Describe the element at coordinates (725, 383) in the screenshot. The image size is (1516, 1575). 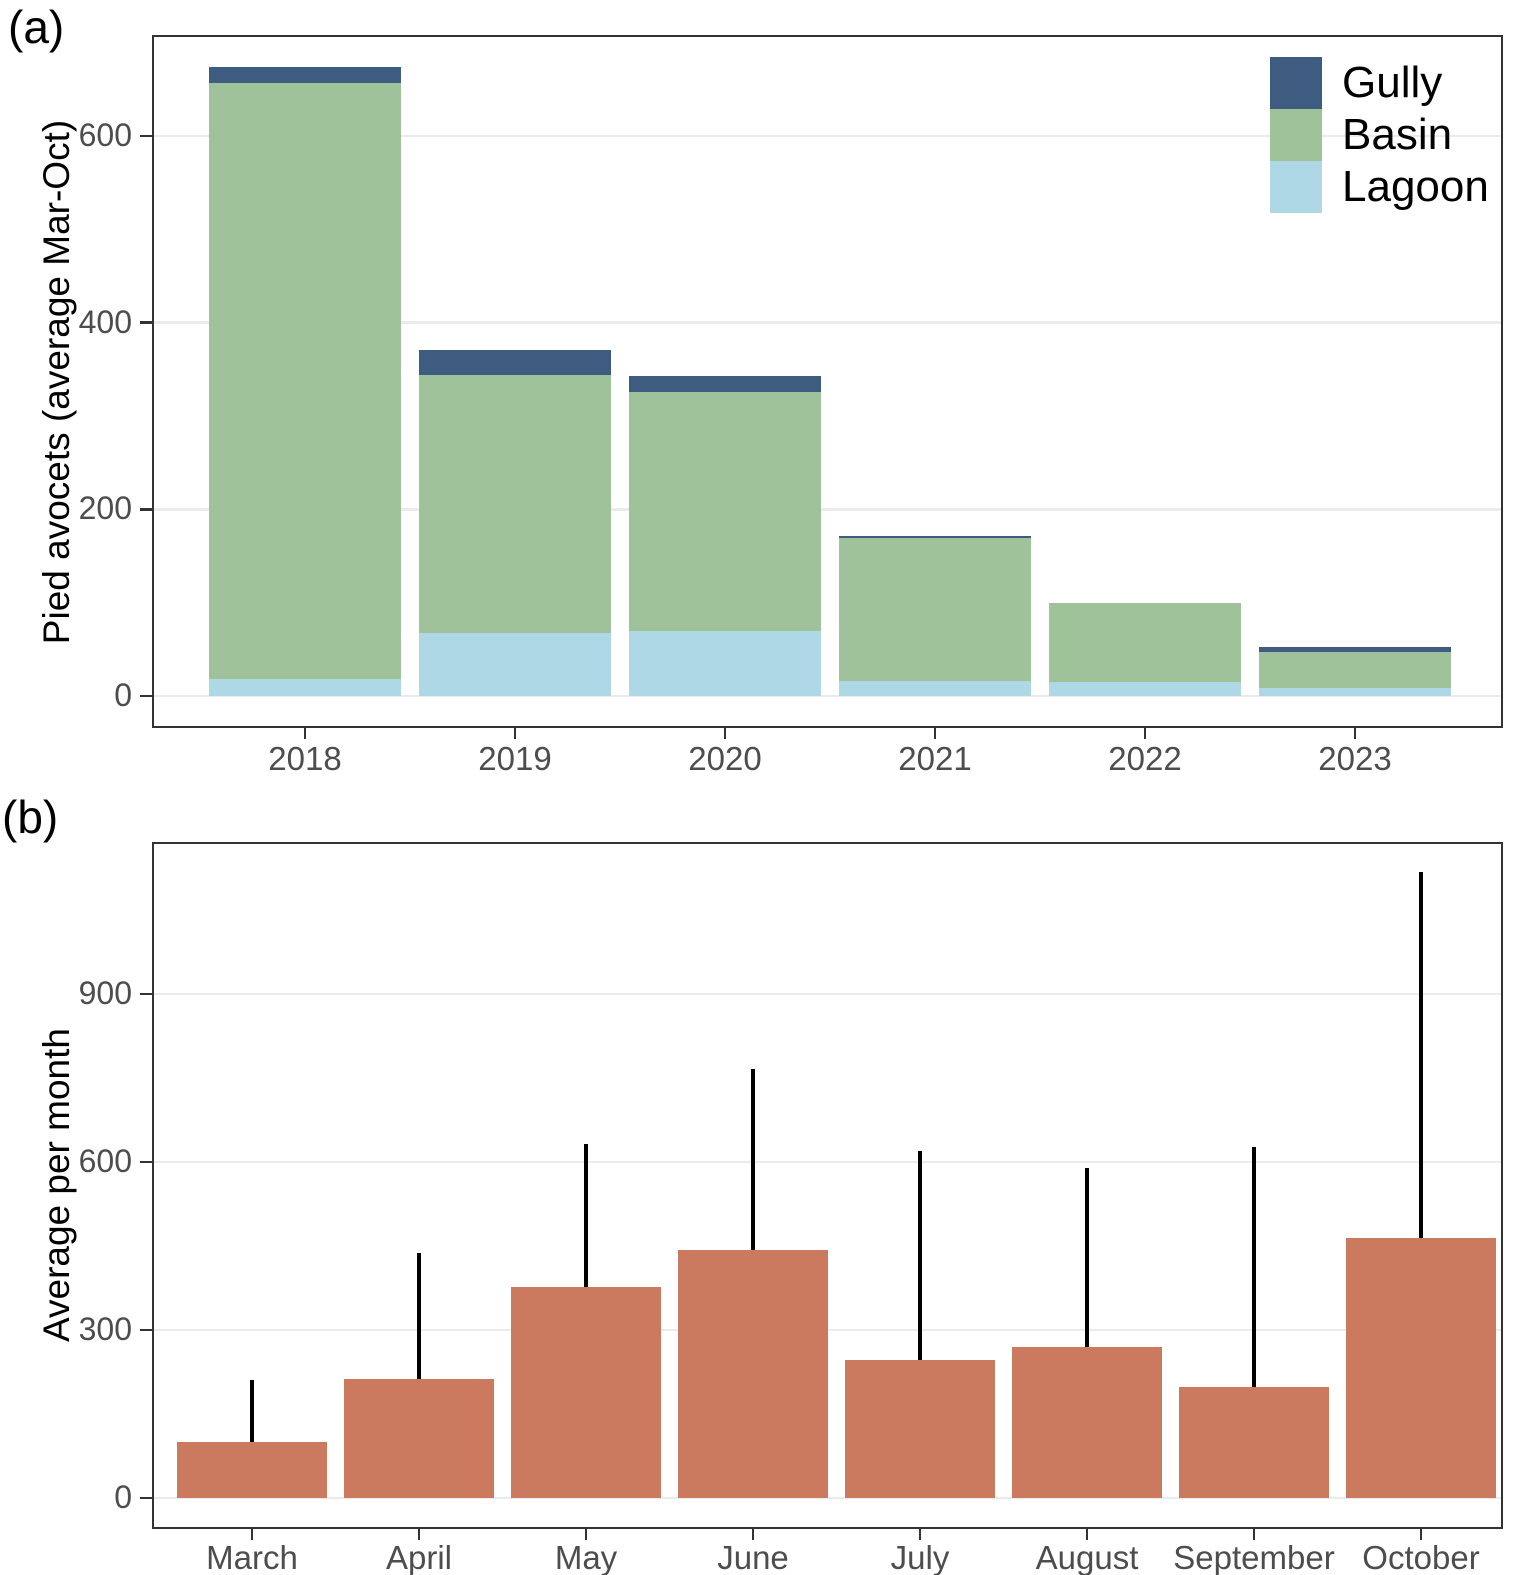
I see `bar-2020-gully` at that location.